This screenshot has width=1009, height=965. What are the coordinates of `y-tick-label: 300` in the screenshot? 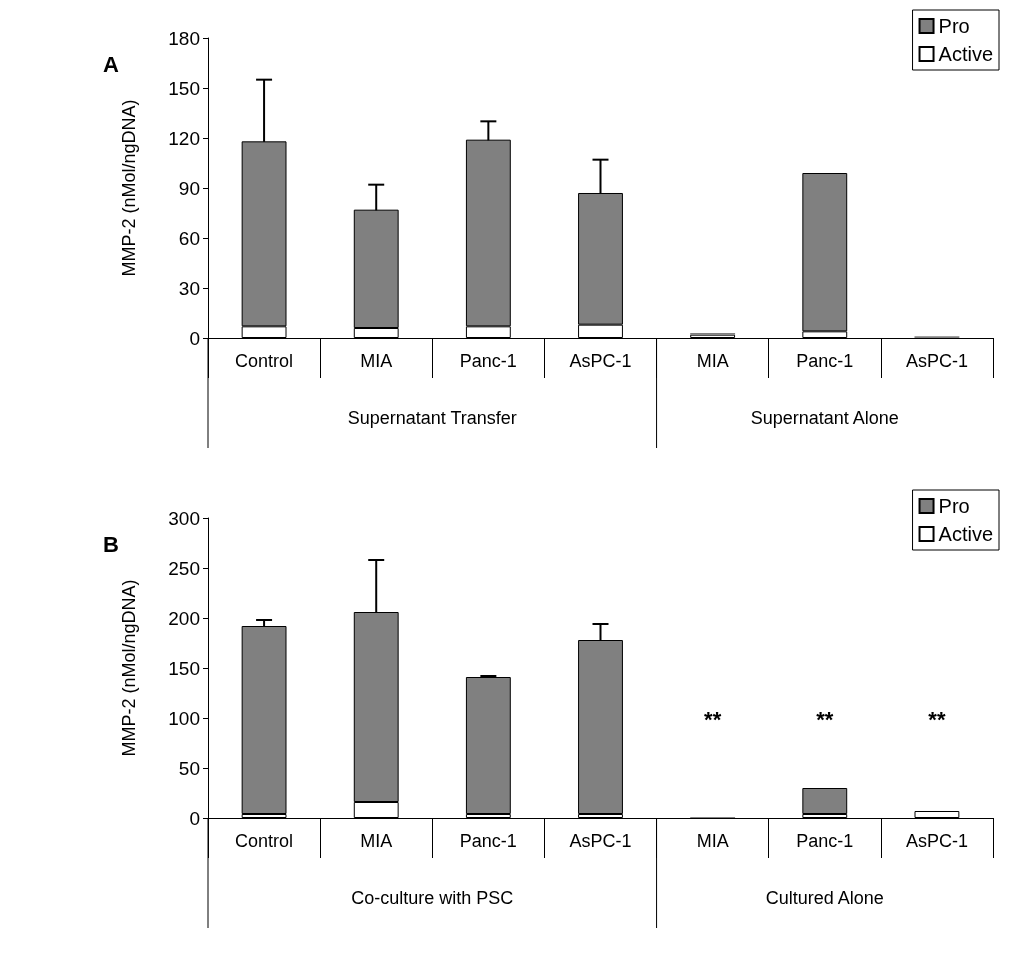 It's located at (184, 518).